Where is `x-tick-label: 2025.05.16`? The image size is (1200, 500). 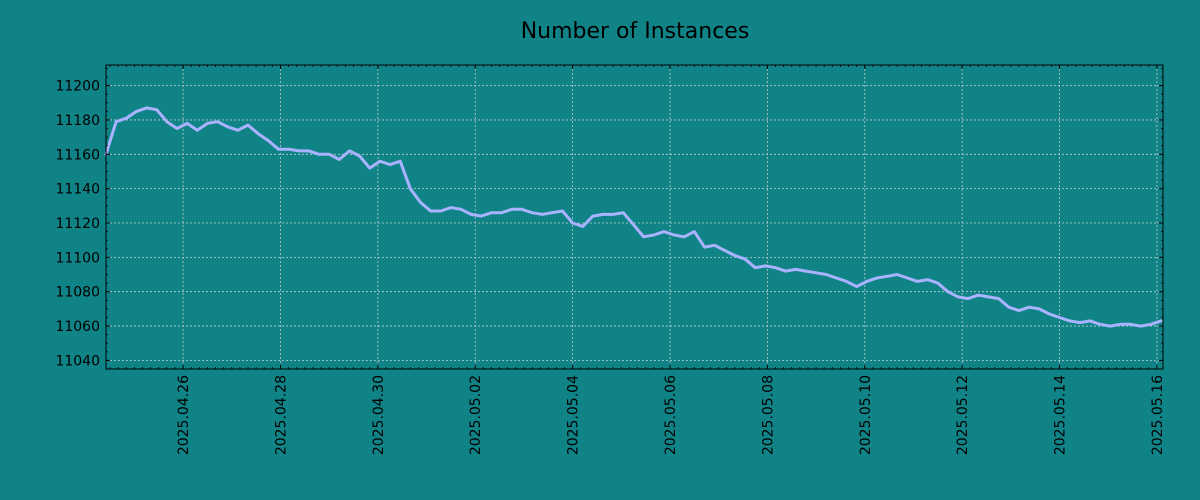
x-tick-label: 2025.05.16 is located at coordinates (1158, 415).